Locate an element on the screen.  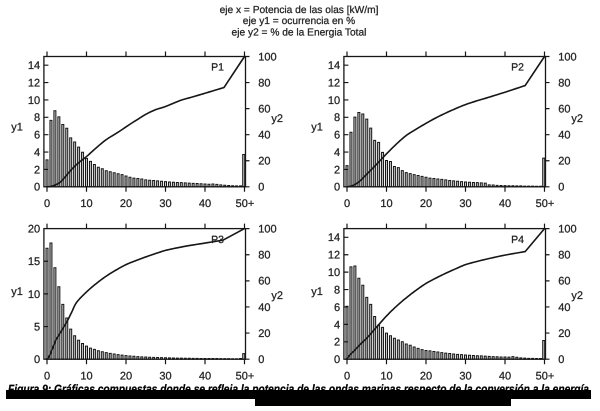
svg-text: 15 is located at coordinates (34, 262).